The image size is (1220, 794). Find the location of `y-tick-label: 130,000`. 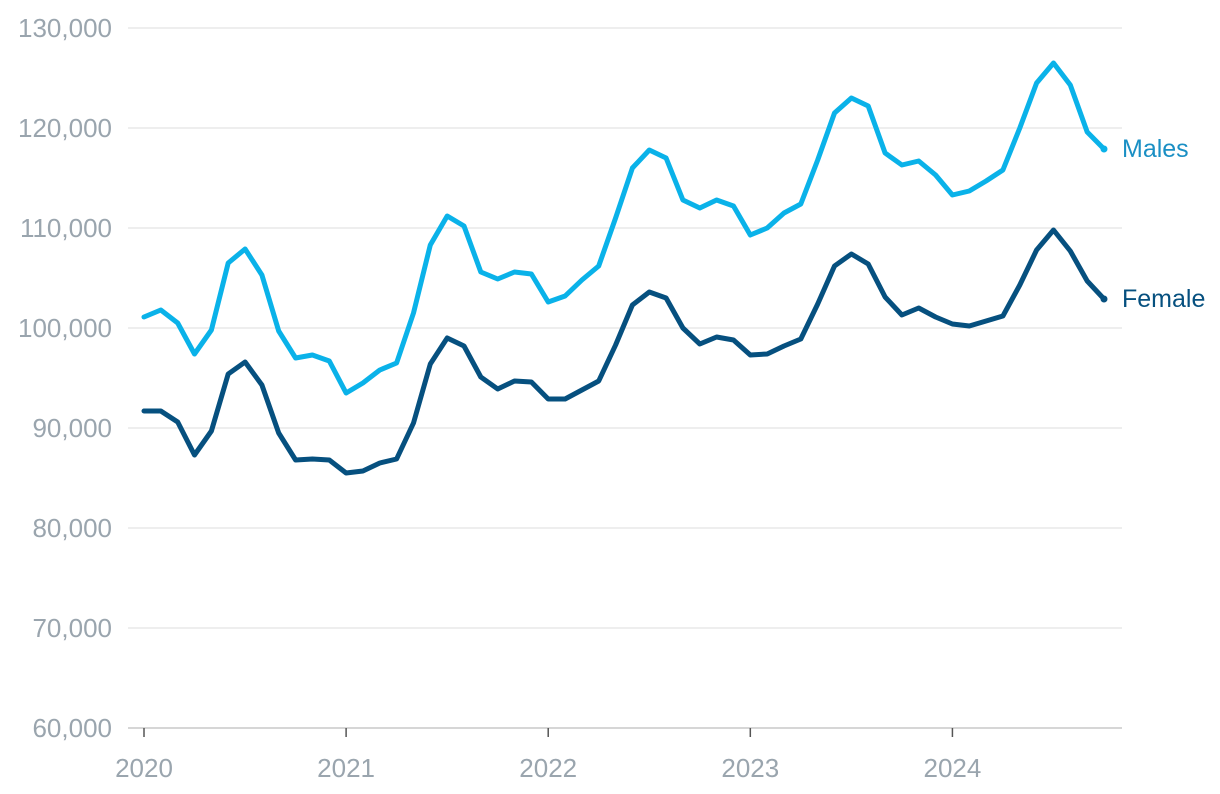

y-tick-label: 130,000 is located at coordinates (65, 28).